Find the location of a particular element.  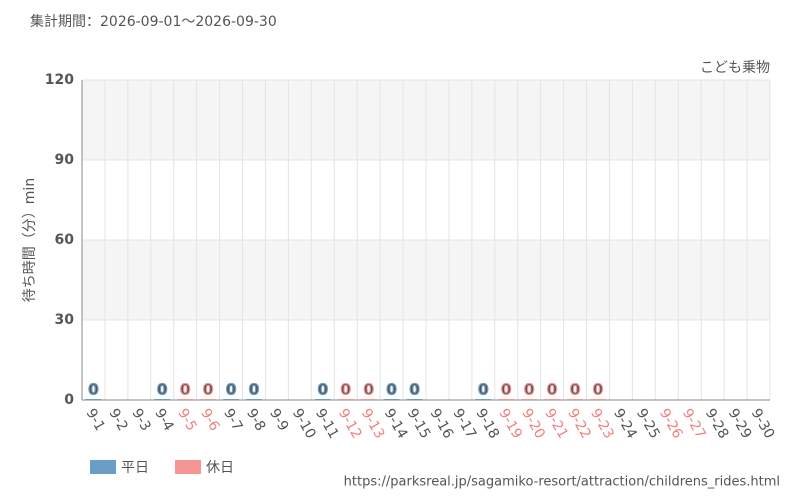

y-tick-label: 0 is located at coordinates (69, 400).